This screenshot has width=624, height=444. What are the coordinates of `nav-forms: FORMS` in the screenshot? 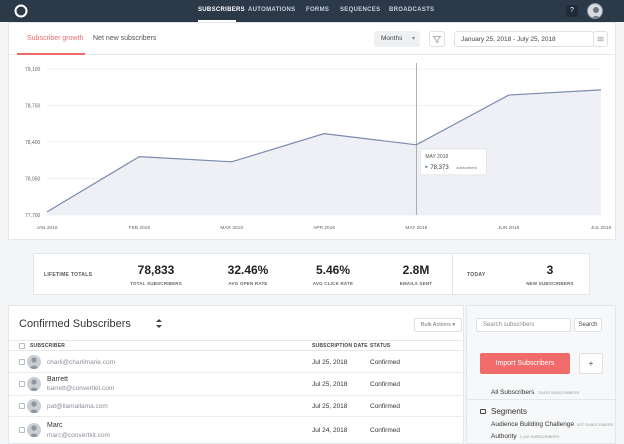 It's located at (318, 10).